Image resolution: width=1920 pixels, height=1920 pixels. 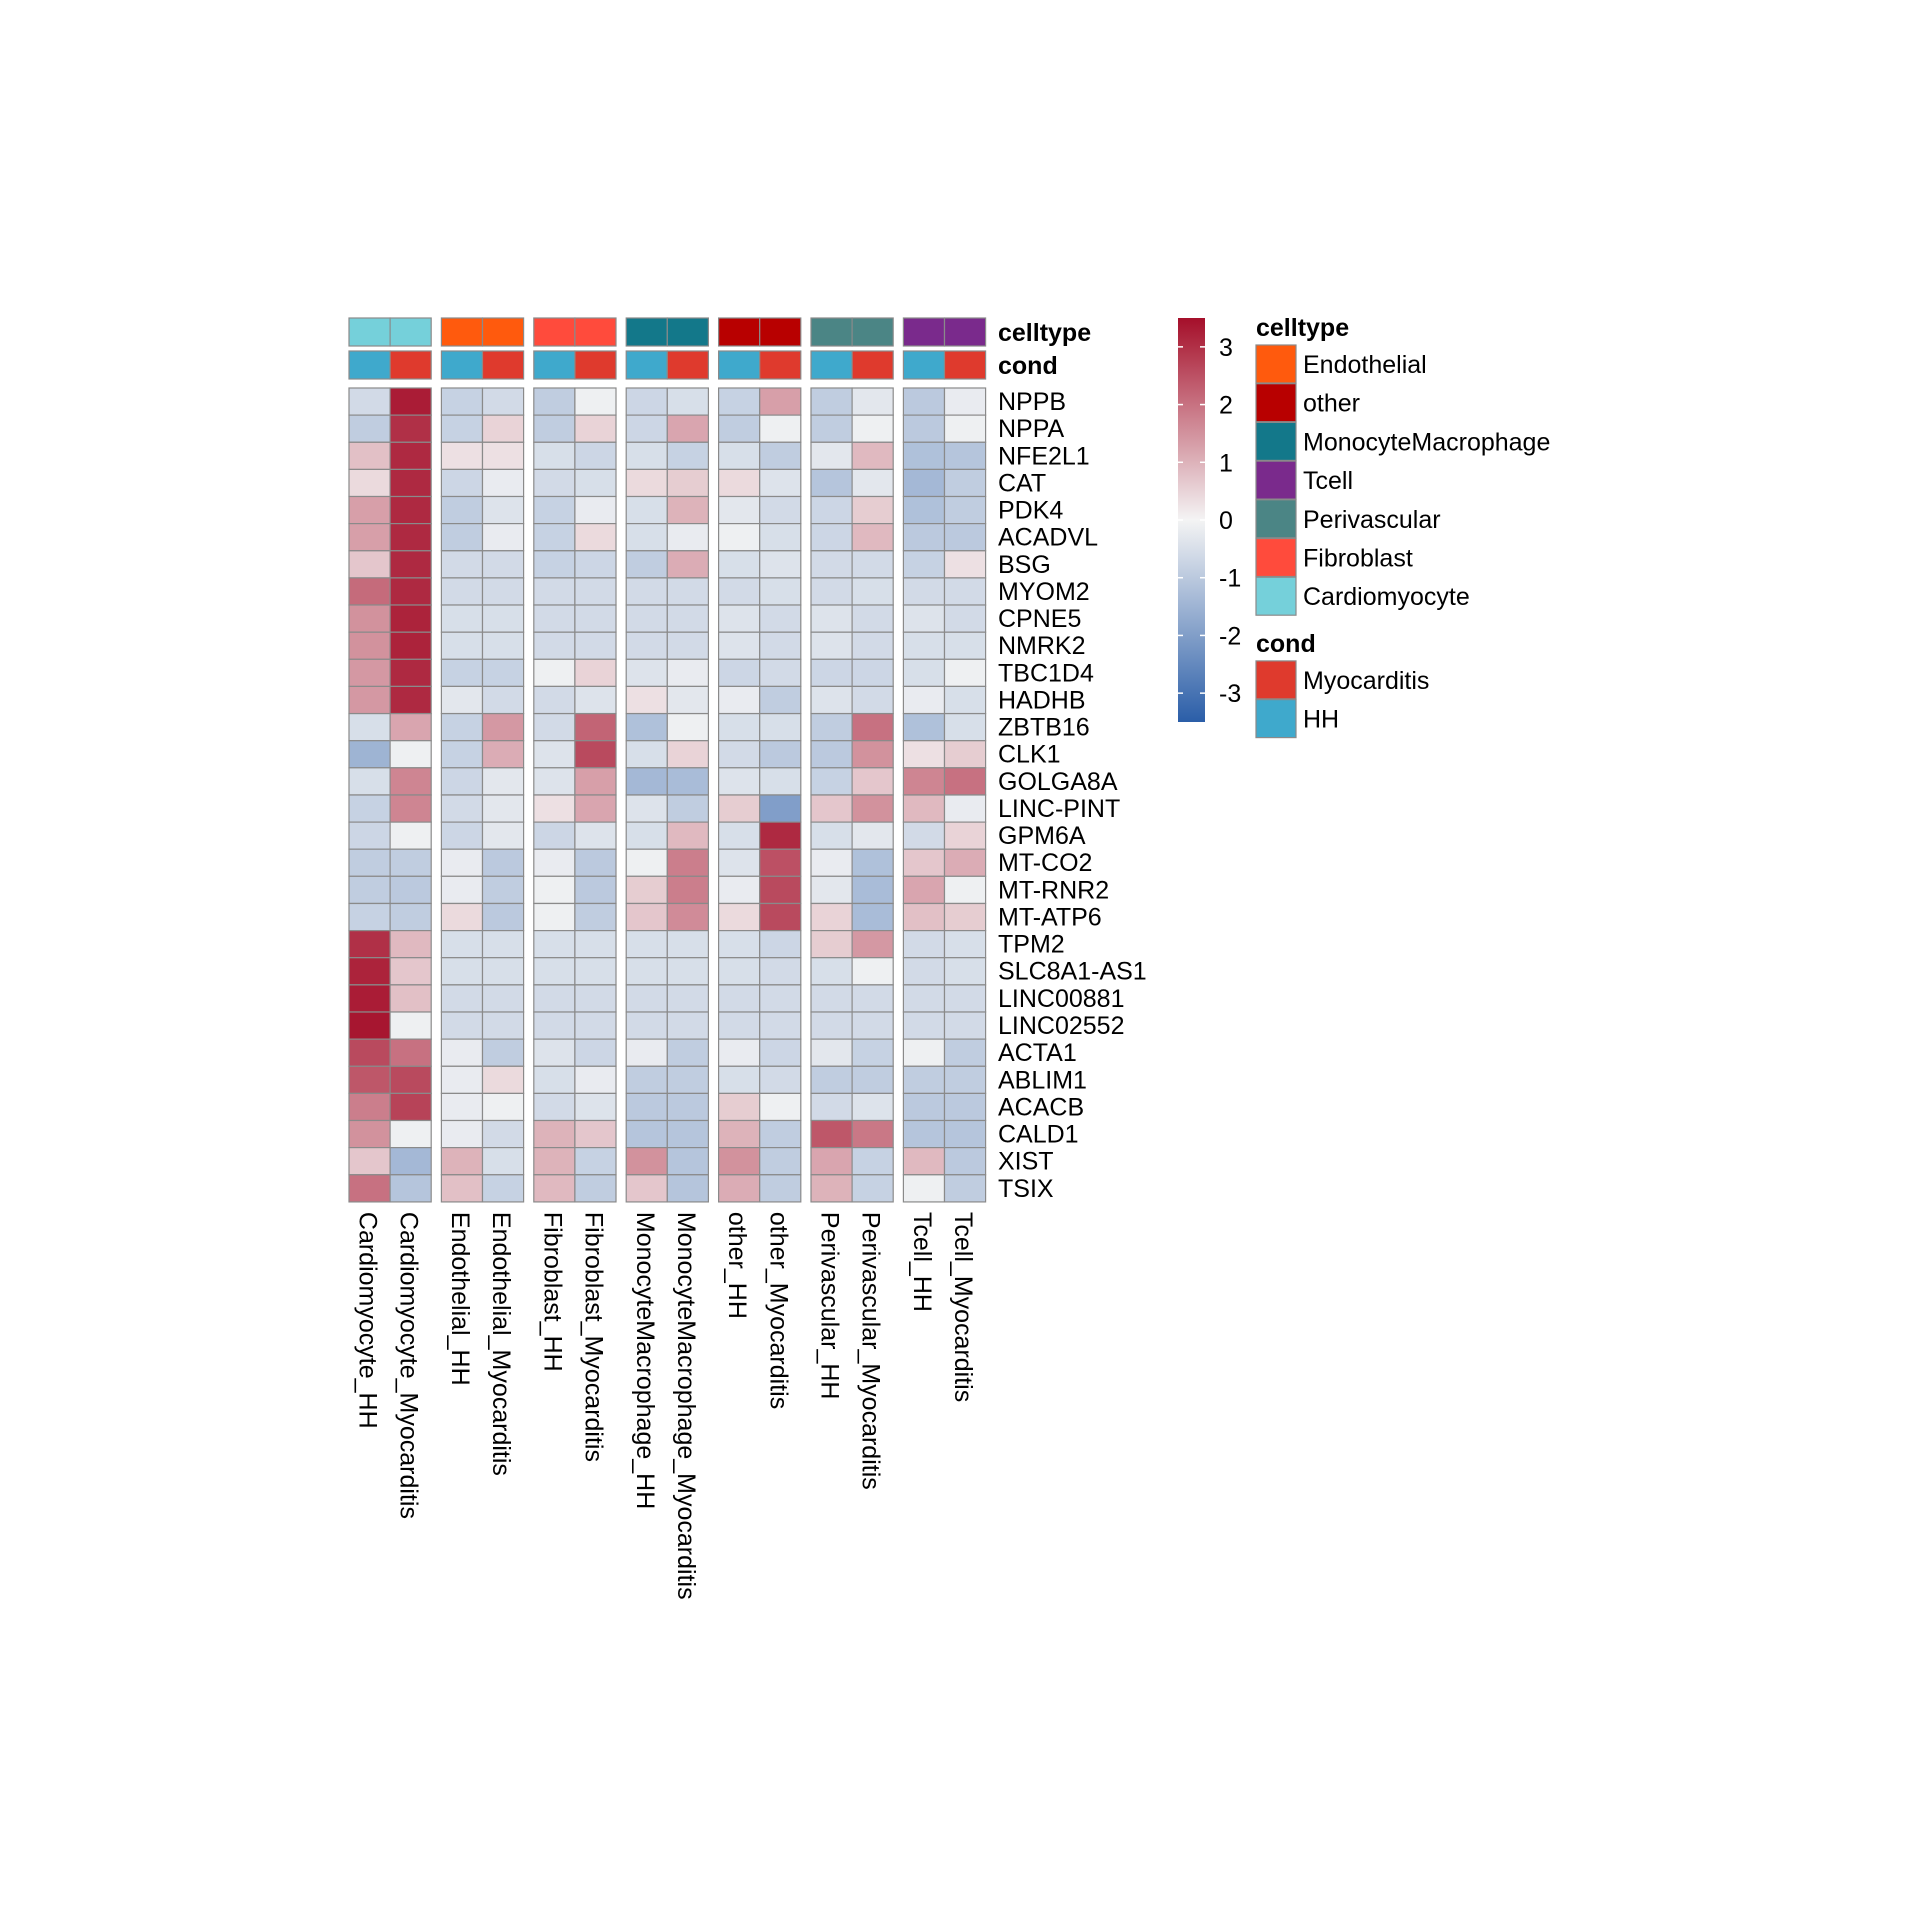 What do you see at coordinates (593, 1337) in the screenshot?
I see `column-label: Fibroblast_Myocarditis` at bounding box center [593, 1337].